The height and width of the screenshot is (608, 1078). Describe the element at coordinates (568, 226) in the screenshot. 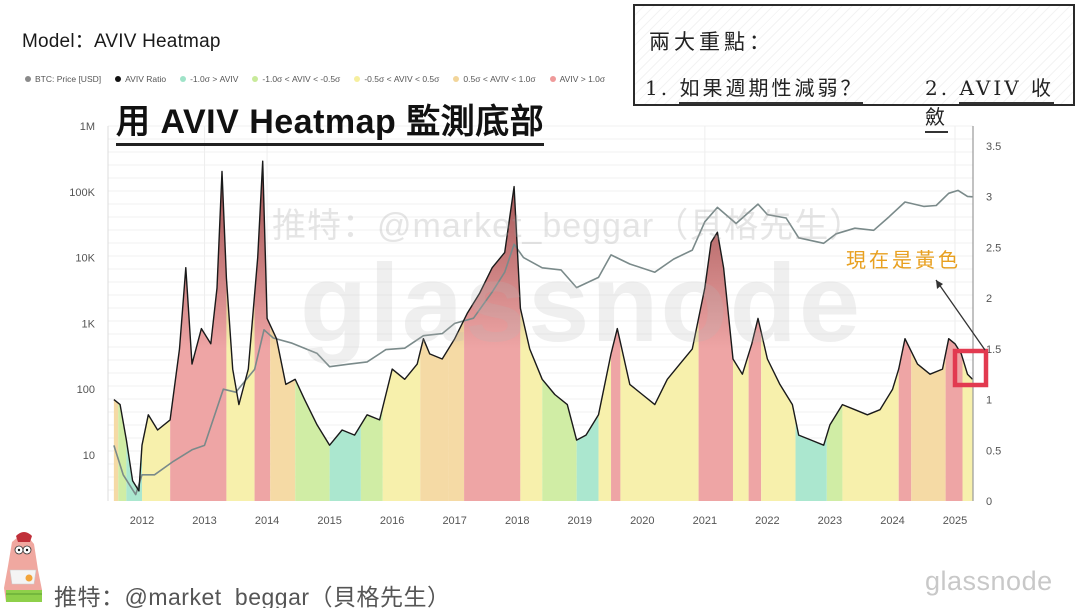

I see `watermark-handle: 推特：@market_beggar（貝格先生）` at that location.